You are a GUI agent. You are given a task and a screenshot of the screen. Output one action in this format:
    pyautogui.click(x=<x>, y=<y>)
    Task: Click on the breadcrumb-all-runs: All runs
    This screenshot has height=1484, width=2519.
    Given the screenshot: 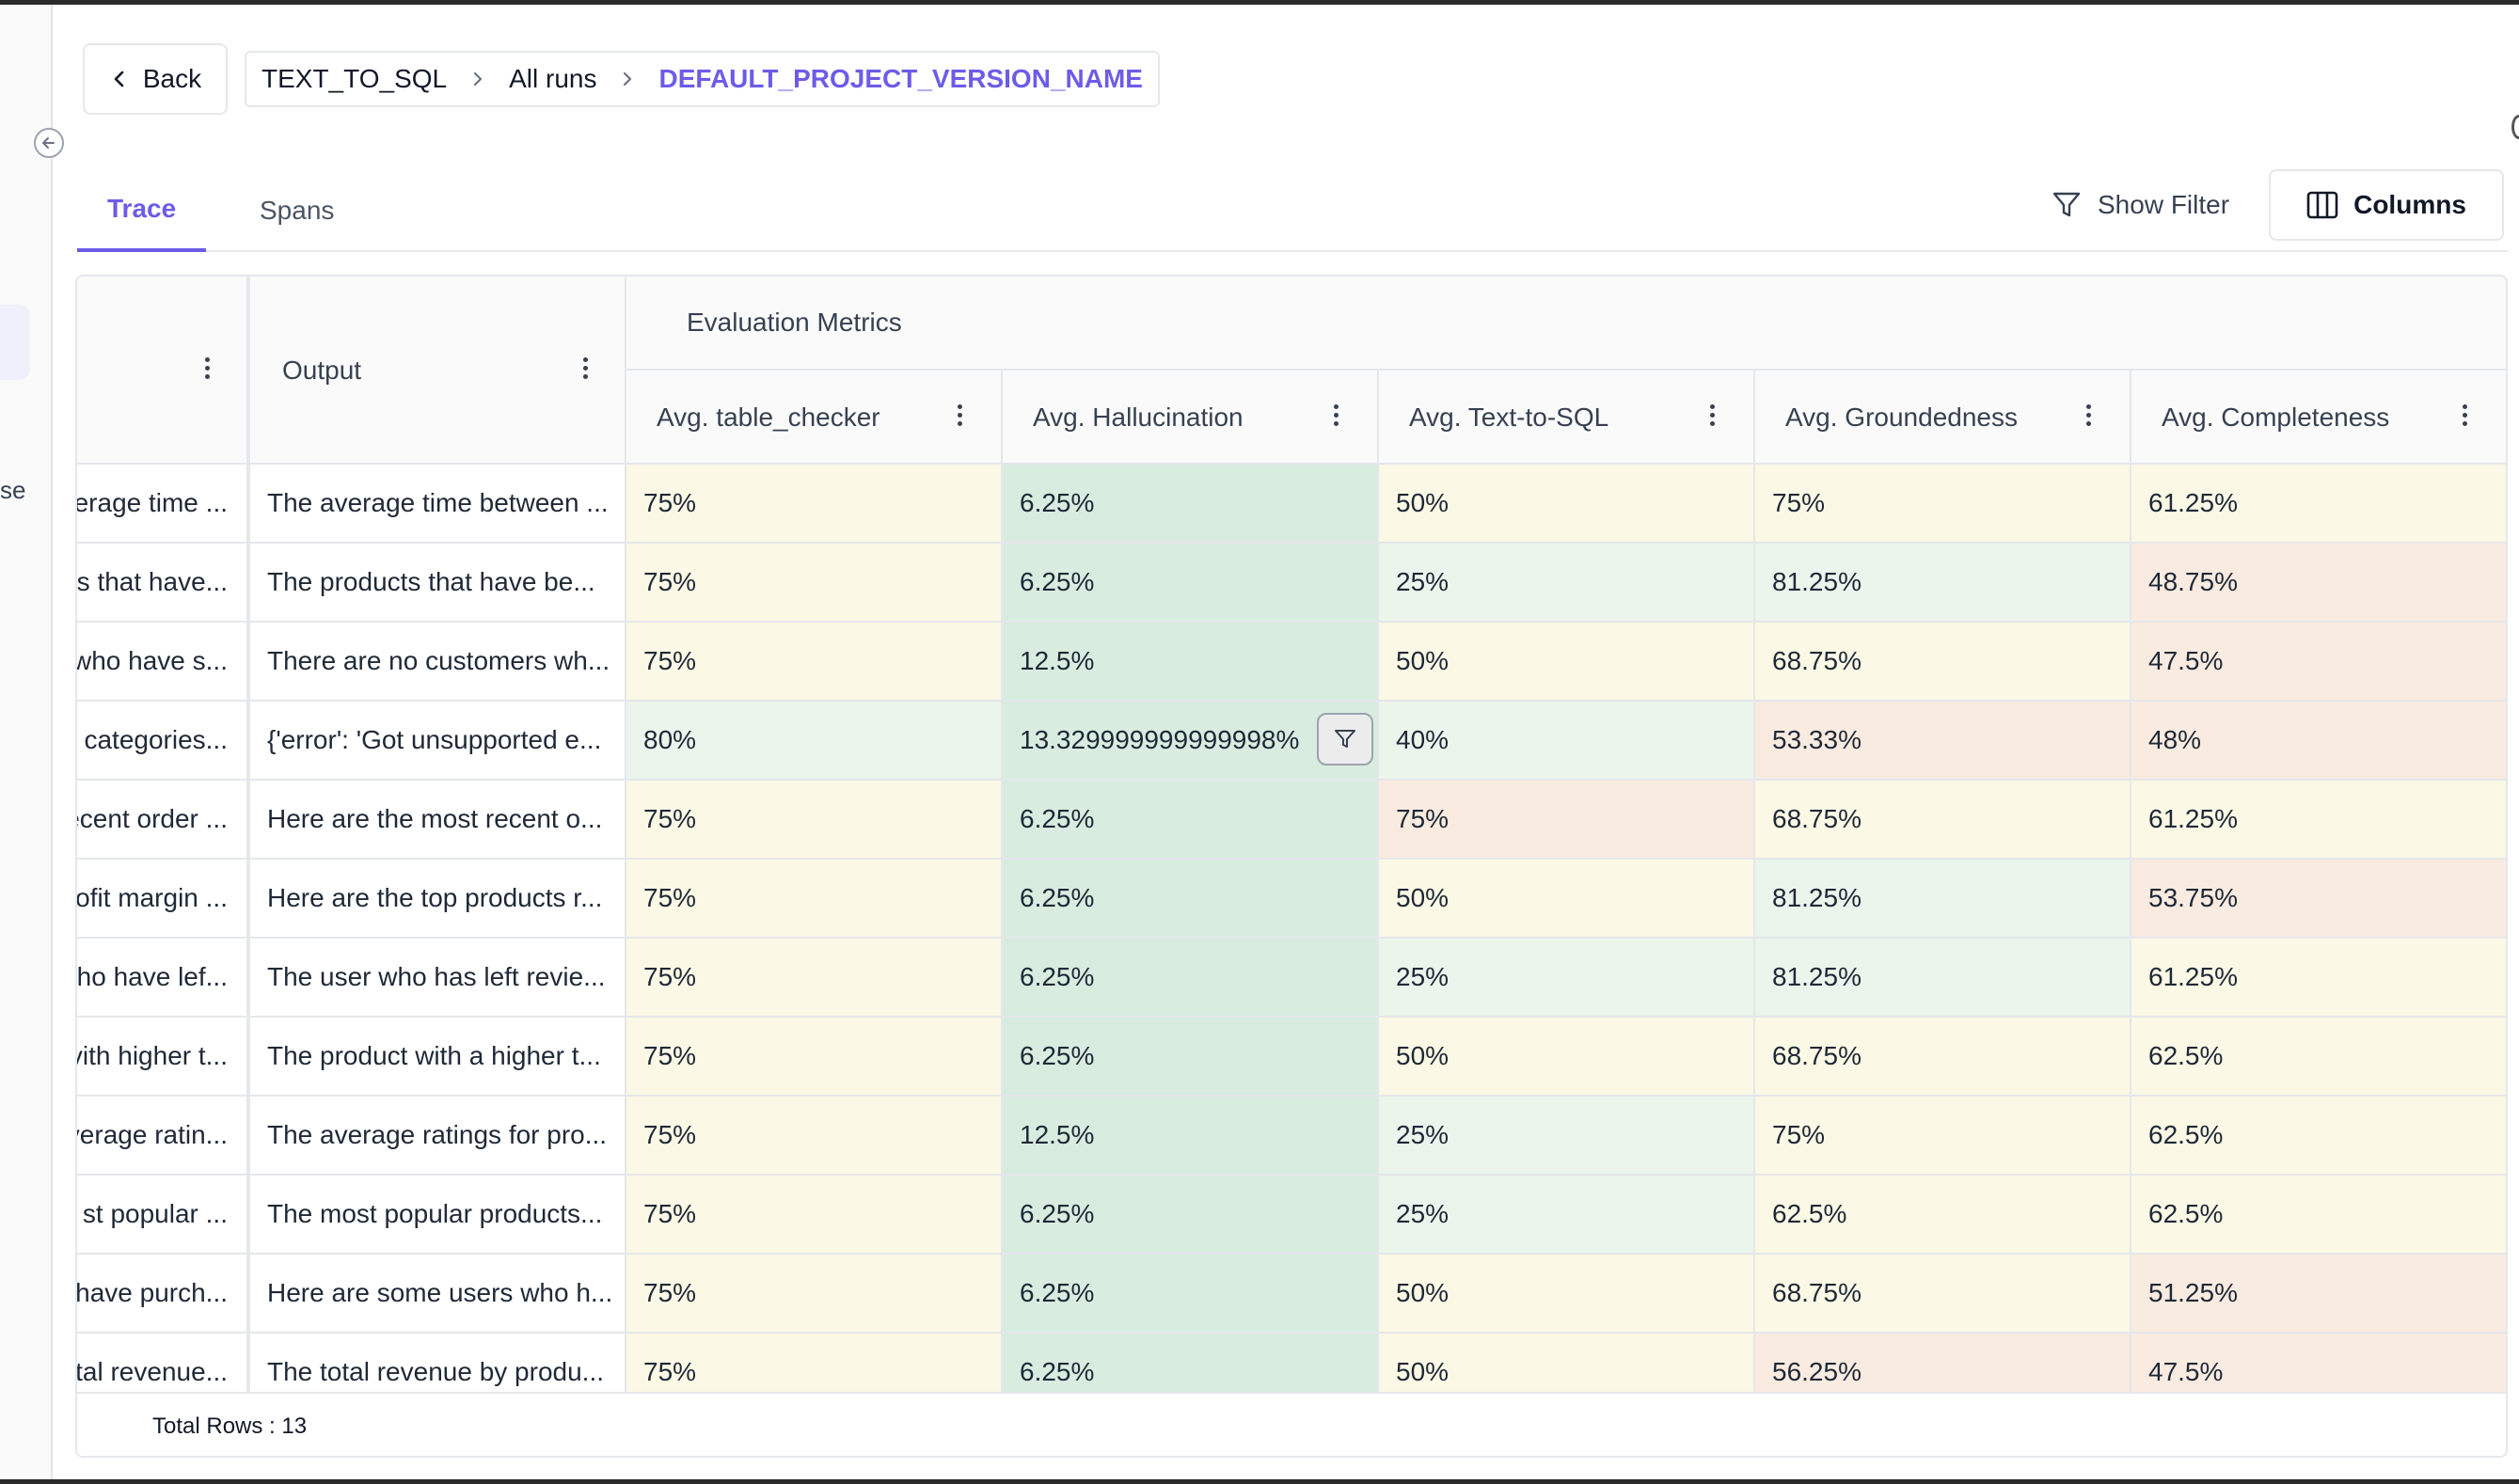 What is the action you would take?
    pyautogui.click(x=553, y=78)
    